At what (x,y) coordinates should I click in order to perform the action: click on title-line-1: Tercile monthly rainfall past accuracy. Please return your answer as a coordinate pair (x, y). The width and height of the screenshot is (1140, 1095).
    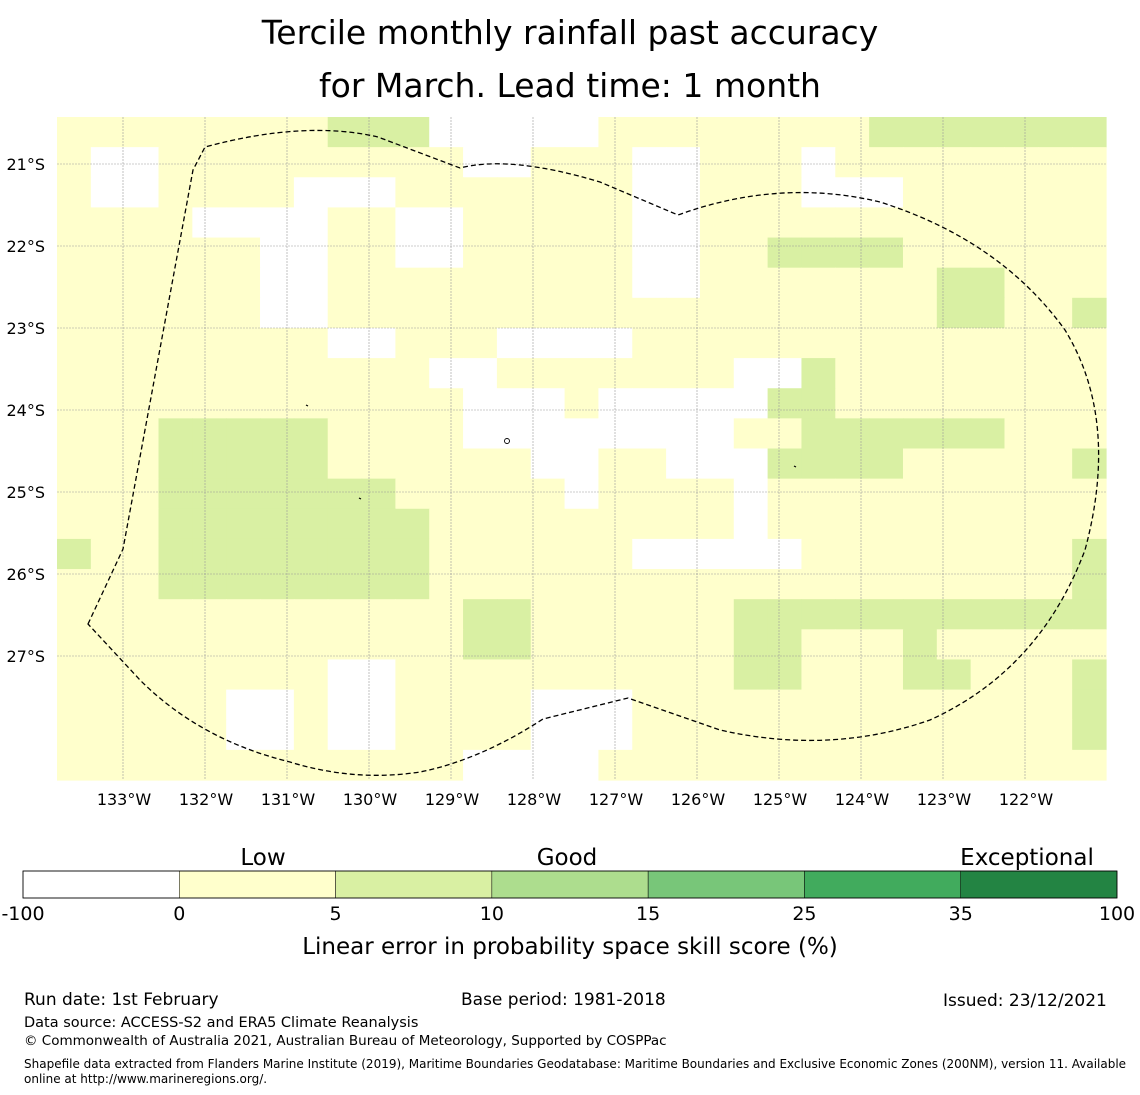
    Looking at the image, I should click on (570, 32).